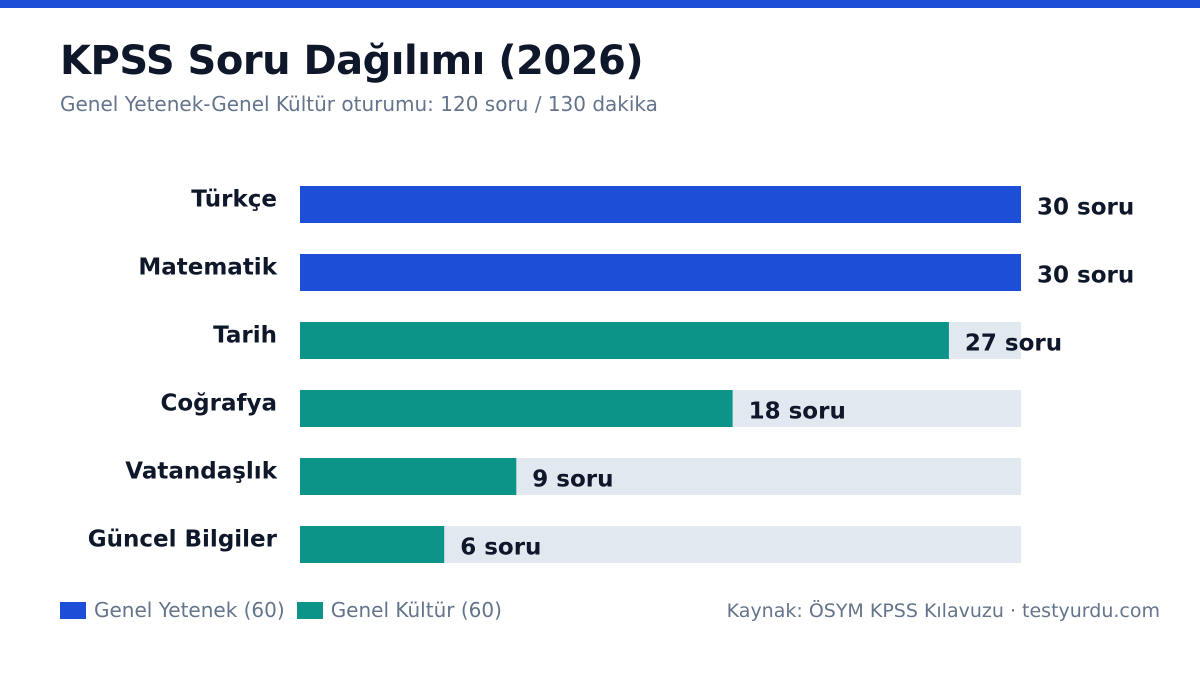  I want to click on legend-item-genel-yetenek: Genel Yetenek (60), so click(172, 610).